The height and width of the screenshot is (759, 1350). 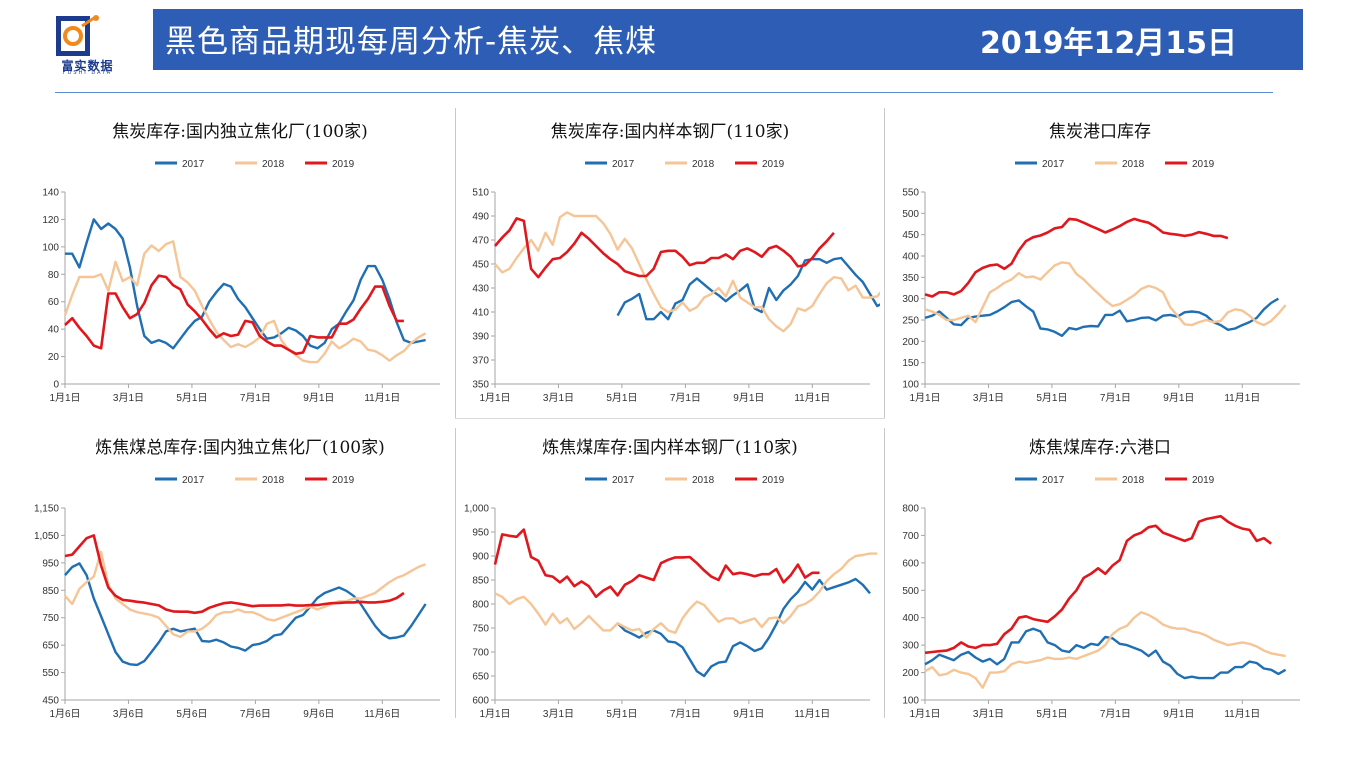 I want to click on y-tick-label: 100, so click(x=910, y=701).